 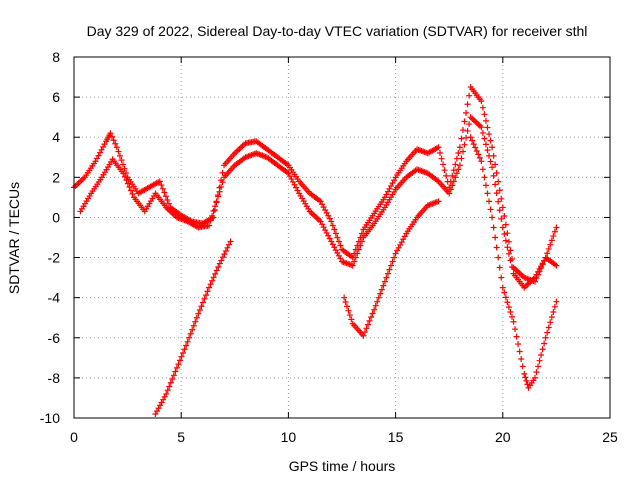 What do you see at coordinates (181, 437) in the screenshot?
I see `x-tick-label: 5` at bounding box center [181, 437].